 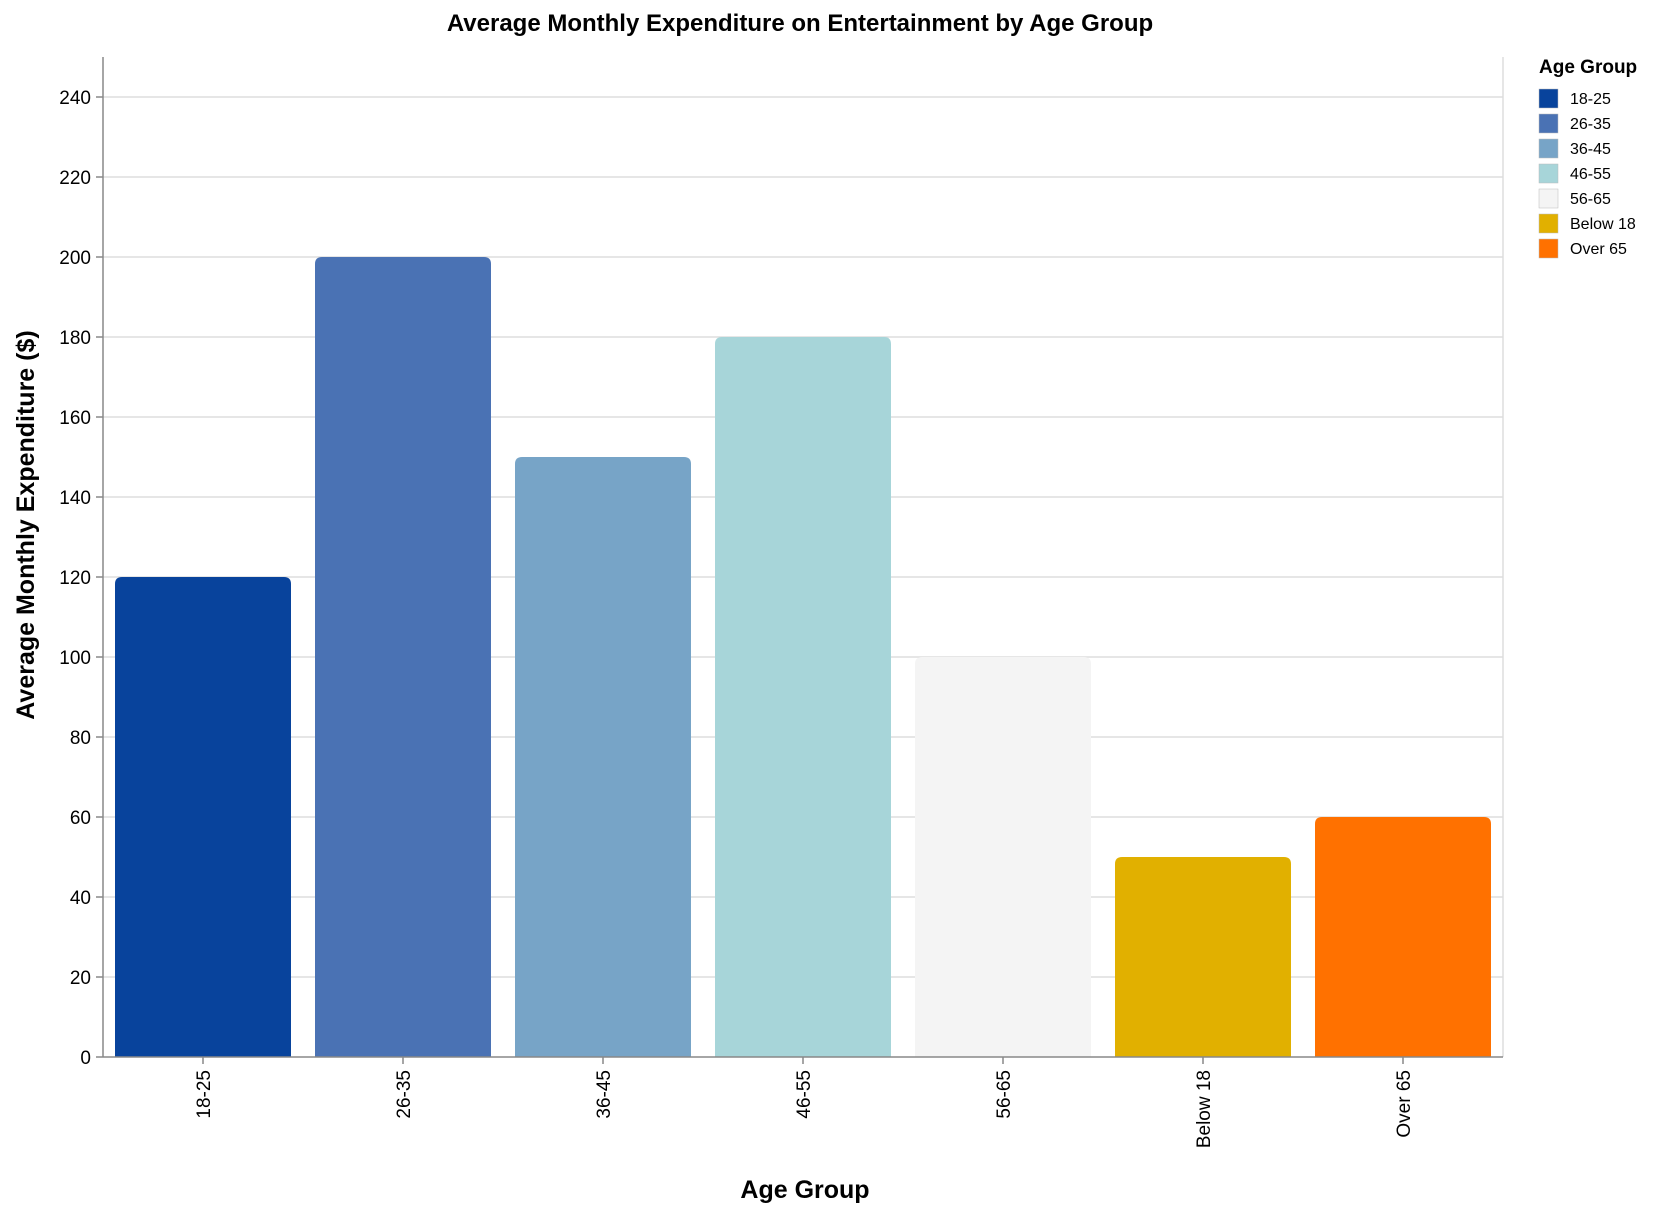 What do you see at coordinates (1590, 149) in the screenshot?
I see `legend-label: 36-45` at bounding box center [1590, 149].